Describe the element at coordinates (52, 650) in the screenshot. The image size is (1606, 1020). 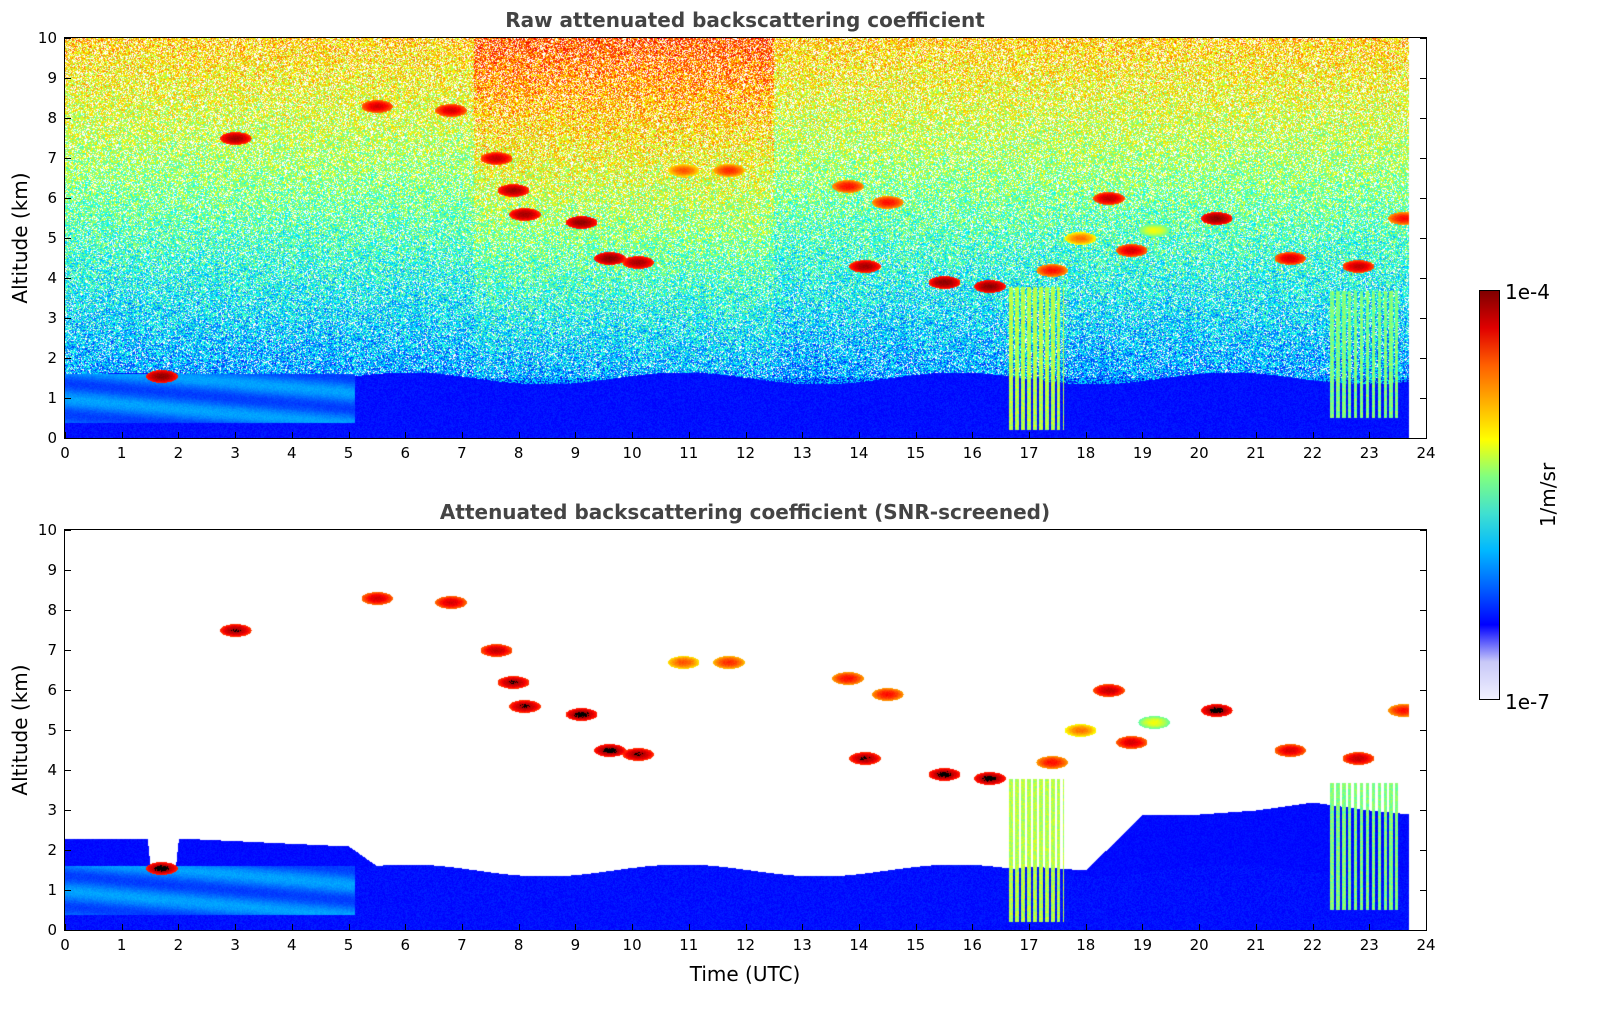
I see `bottom-y-tick-label: 7` at that location.